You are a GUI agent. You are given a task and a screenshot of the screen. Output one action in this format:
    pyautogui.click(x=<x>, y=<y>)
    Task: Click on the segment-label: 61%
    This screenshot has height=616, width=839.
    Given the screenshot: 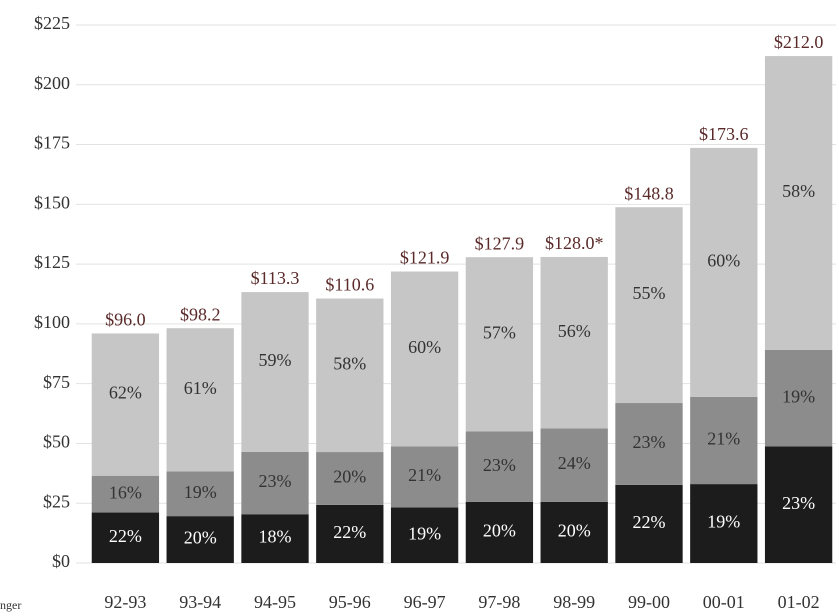 What is the action you would take?
    pyautogui.click(x=200, y=388)
    